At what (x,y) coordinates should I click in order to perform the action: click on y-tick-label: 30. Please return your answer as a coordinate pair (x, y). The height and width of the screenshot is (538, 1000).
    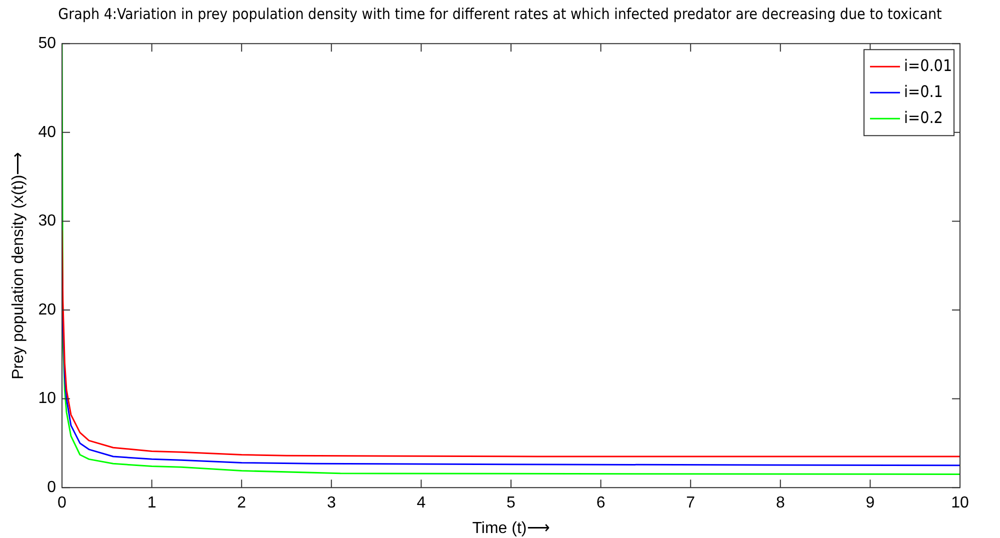
    Looking at the image, I should click on (47, 221).